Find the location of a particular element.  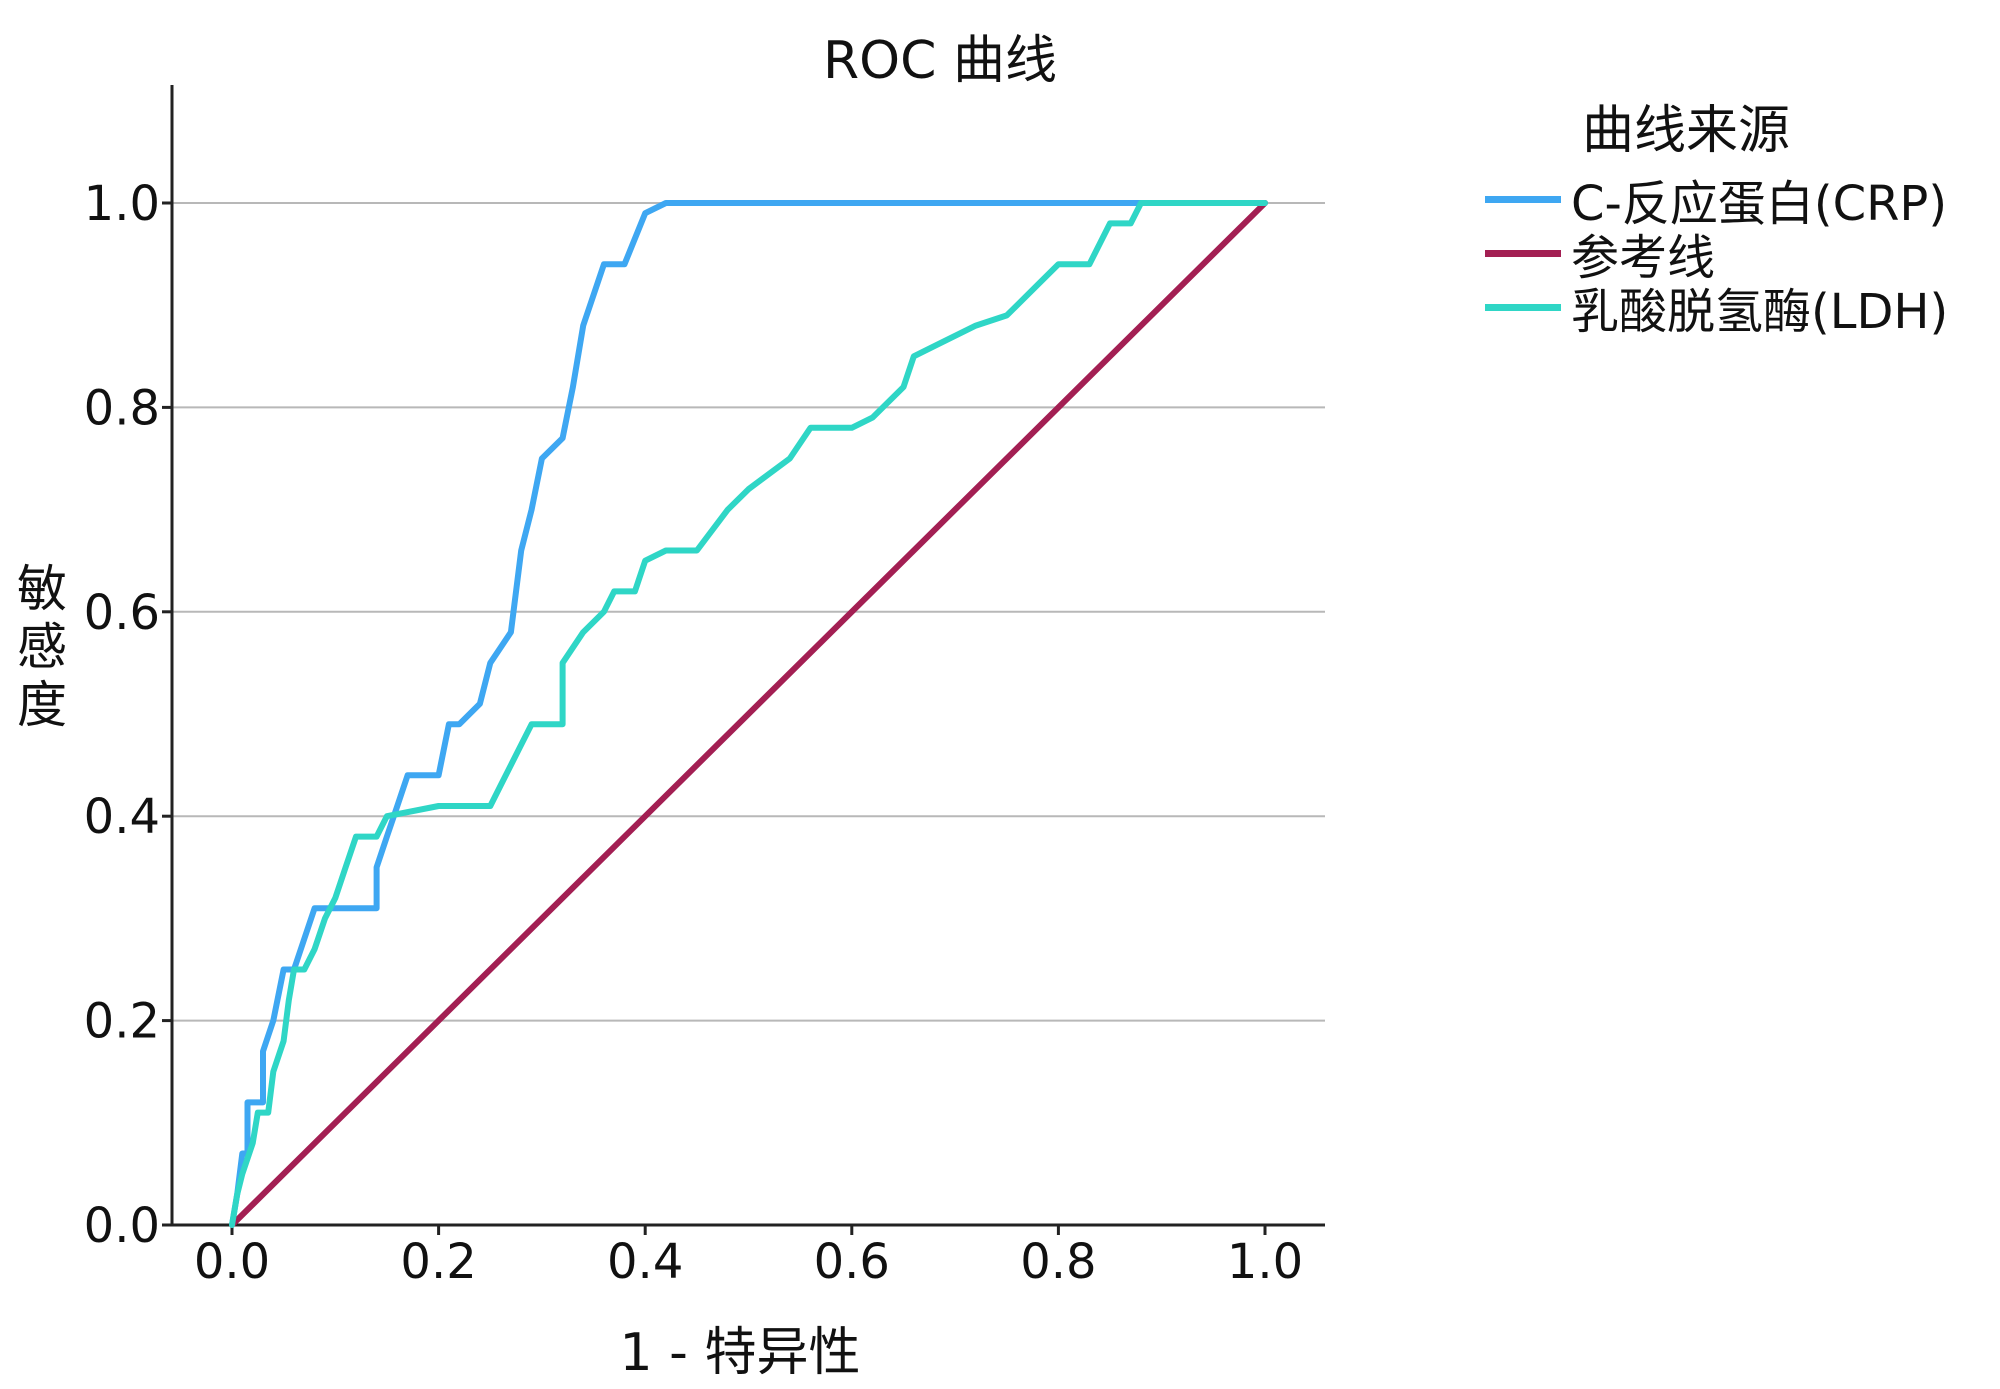

x-tick-label: 0.2 is located at coordinates (438, 1262).